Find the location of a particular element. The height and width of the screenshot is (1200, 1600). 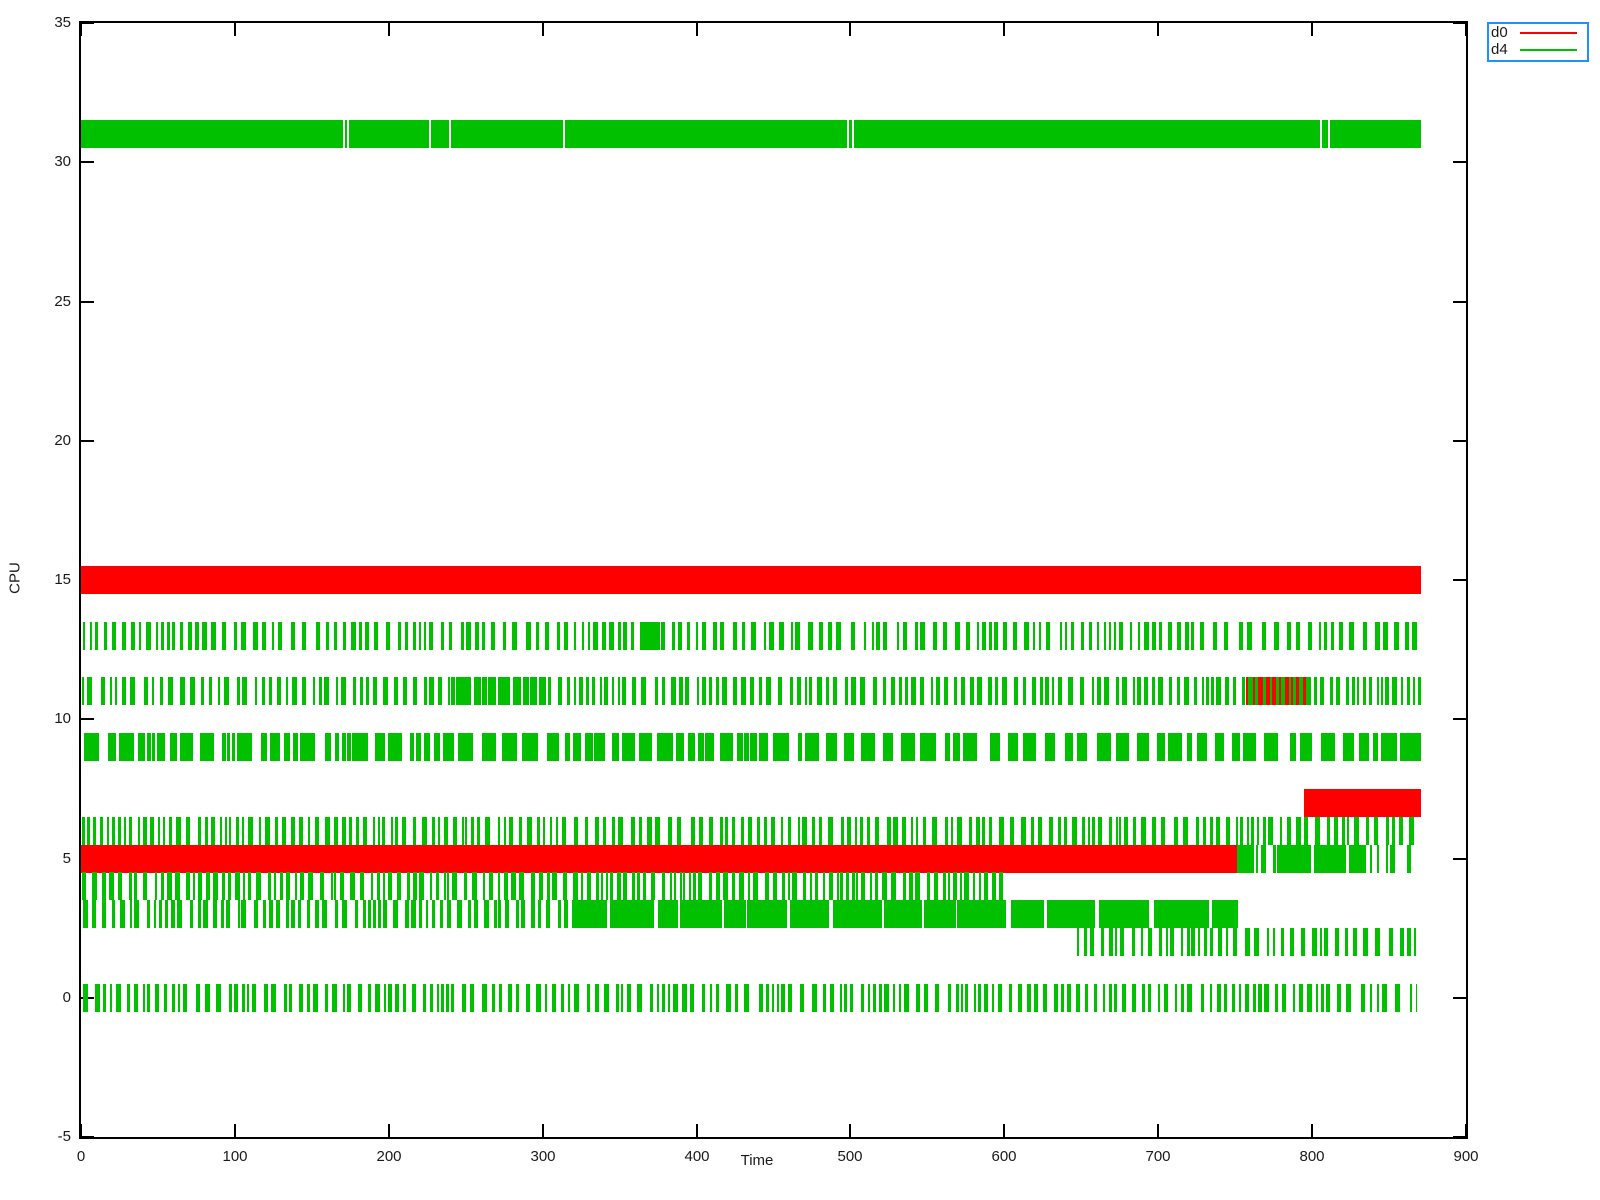

y-tick-label: 5 is located at coordinates (66, 858).